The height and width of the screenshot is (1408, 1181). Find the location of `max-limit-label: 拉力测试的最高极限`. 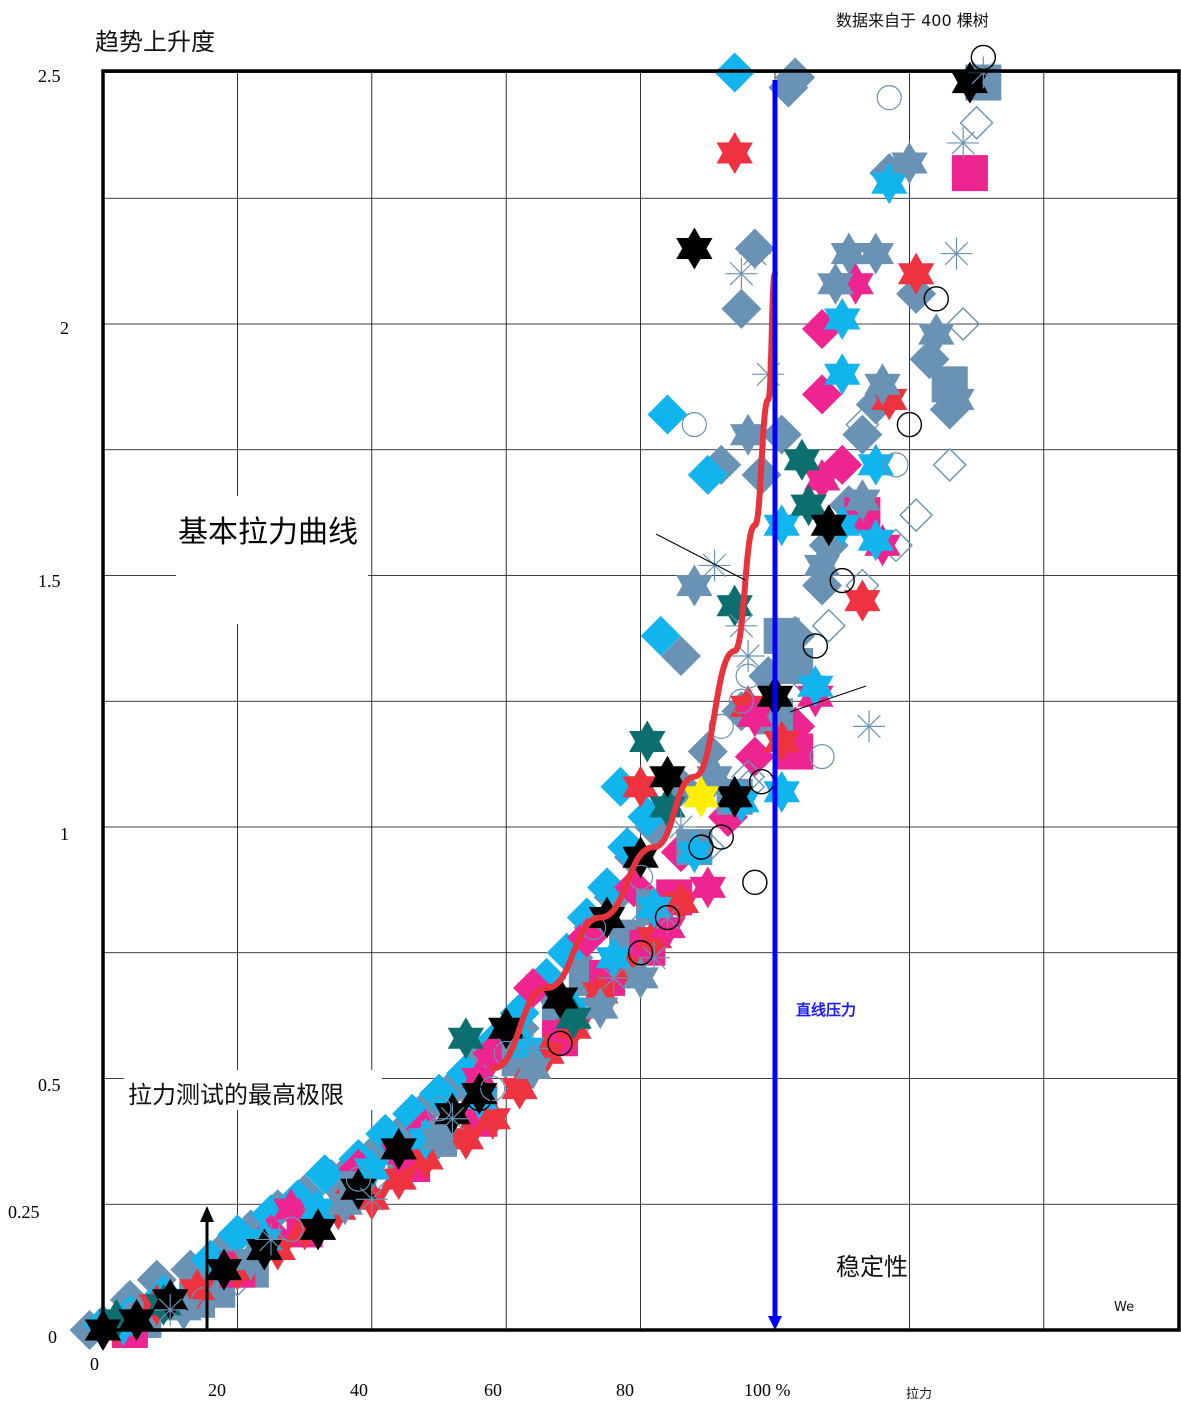

max-limit-label: 拉力测试的最高极限 is located at coordinates (236, 1095).